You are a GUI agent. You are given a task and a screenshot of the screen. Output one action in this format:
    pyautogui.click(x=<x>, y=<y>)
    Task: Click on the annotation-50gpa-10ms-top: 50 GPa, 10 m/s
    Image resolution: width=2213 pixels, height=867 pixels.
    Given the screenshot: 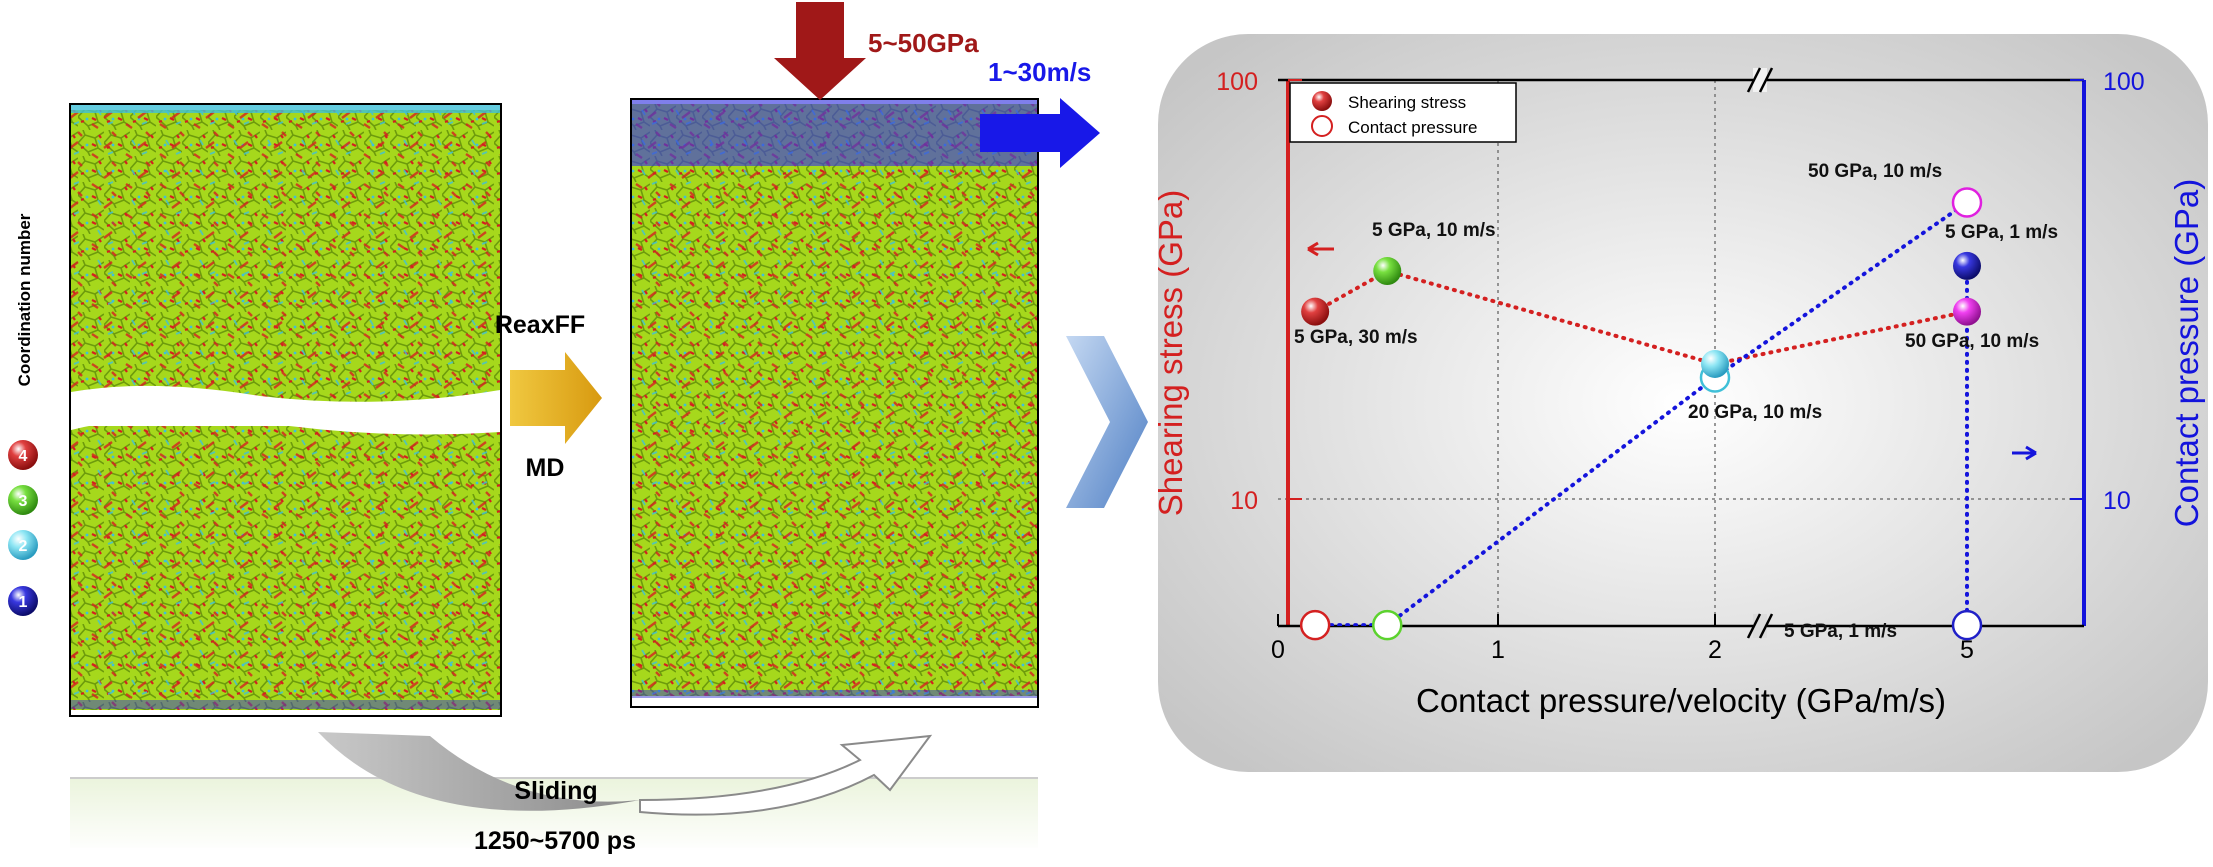 What is the action you would take?
    pyautogui.click(x=1875, y=171)
    